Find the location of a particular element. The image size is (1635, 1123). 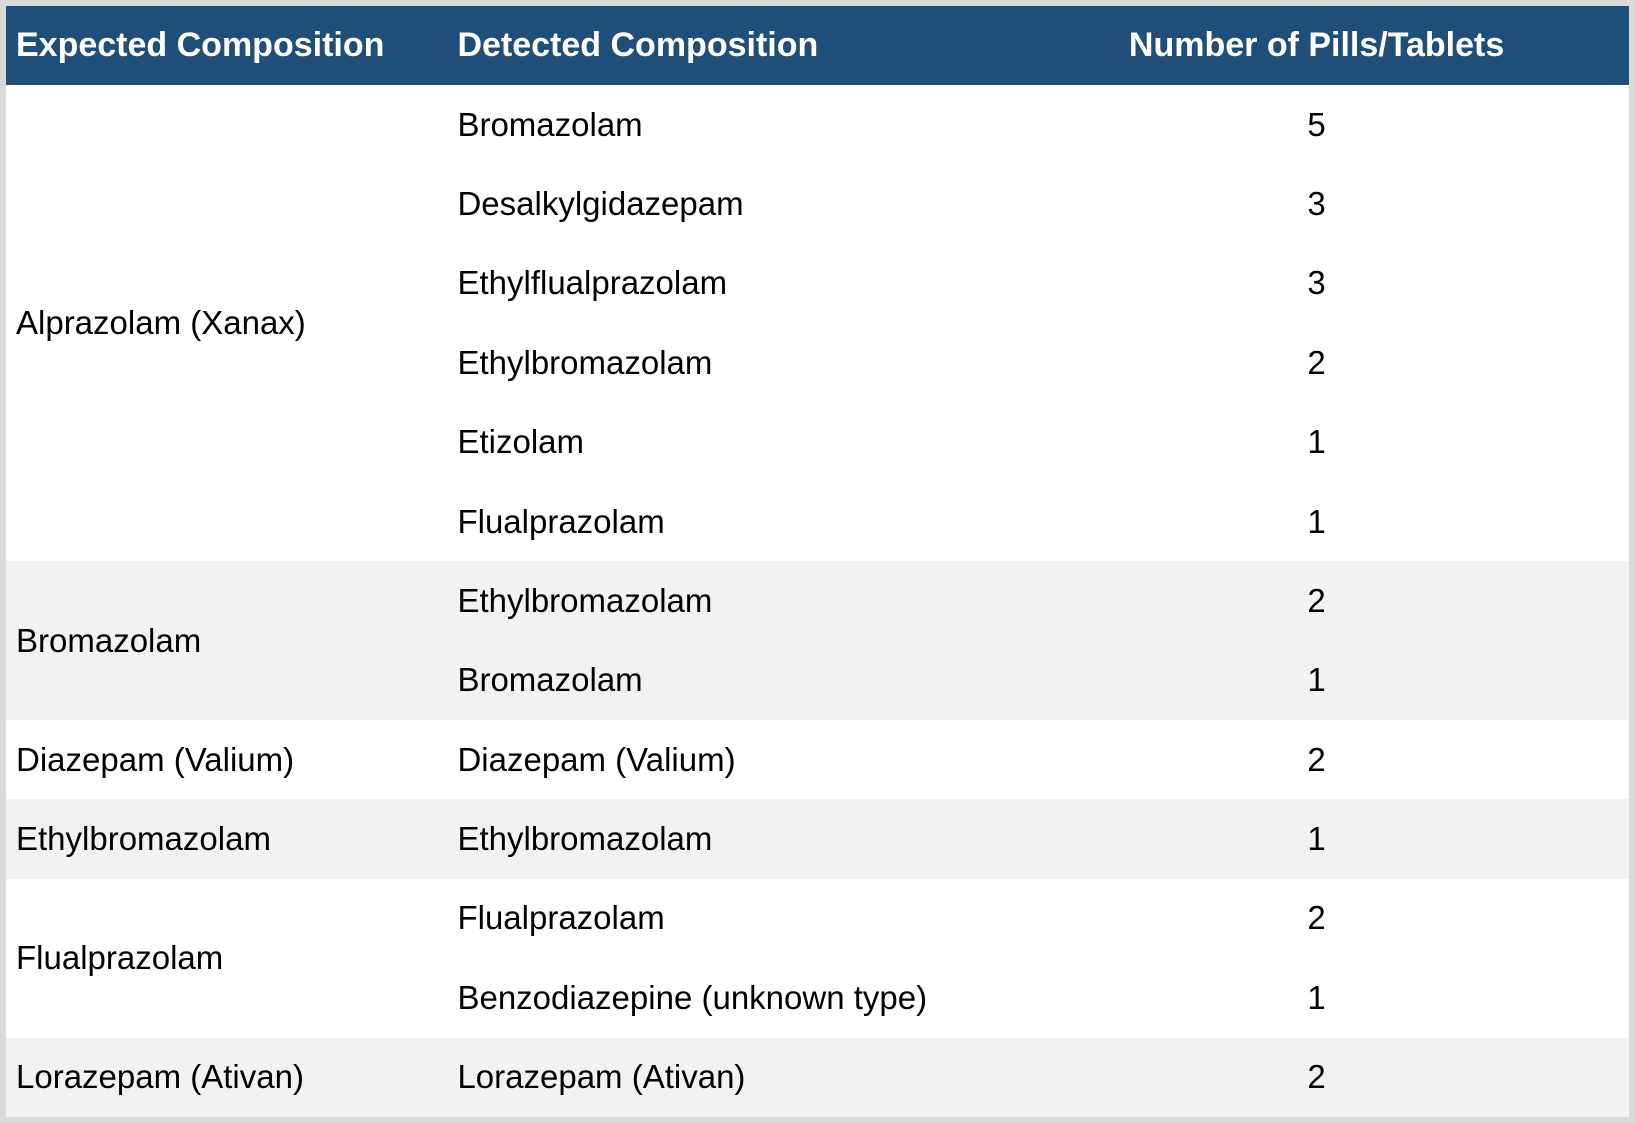

table-row: Desalkylgidazepam 3 is located at coordinates (817, 204).